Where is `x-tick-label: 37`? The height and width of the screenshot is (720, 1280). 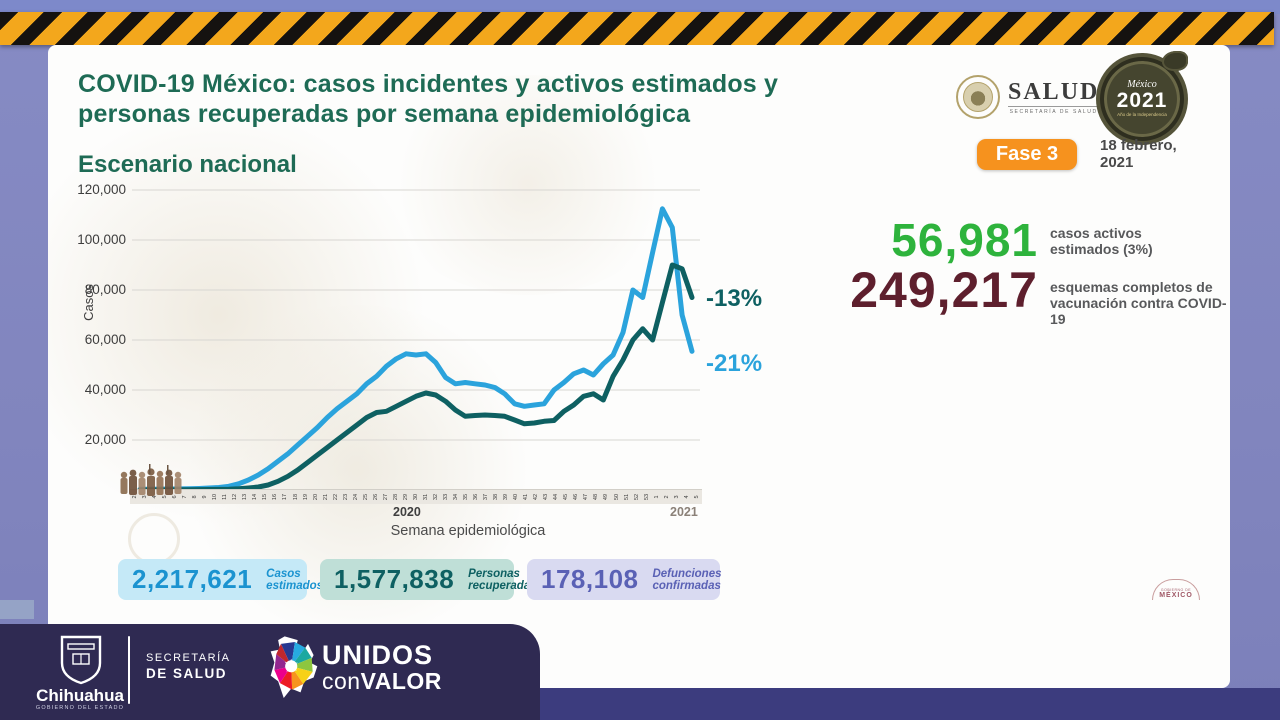 x-tick-label: 37 is located at coordinates (486, 497).